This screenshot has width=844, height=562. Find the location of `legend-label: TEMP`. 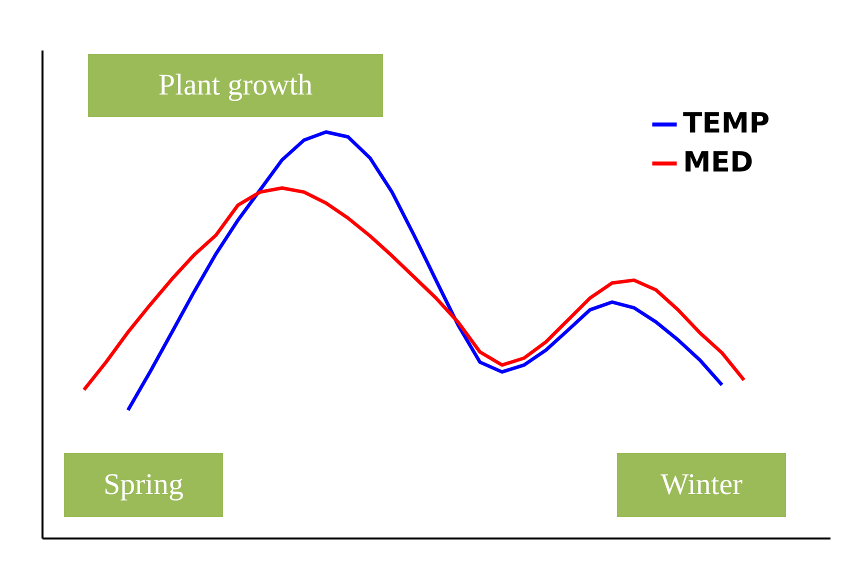

legend-label: TEMP is located at coordinates (726, 123).